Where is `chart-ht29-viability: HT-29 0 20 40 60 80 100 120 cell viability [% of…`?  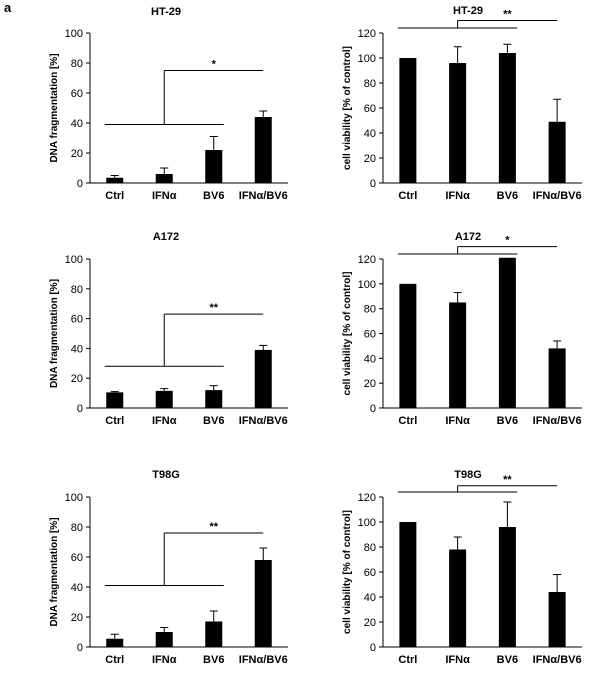 chart-ht29-viability: HT-29 0 20 40 60 80 100 120 cell viability [% of… is located at coordinates (462, 103).